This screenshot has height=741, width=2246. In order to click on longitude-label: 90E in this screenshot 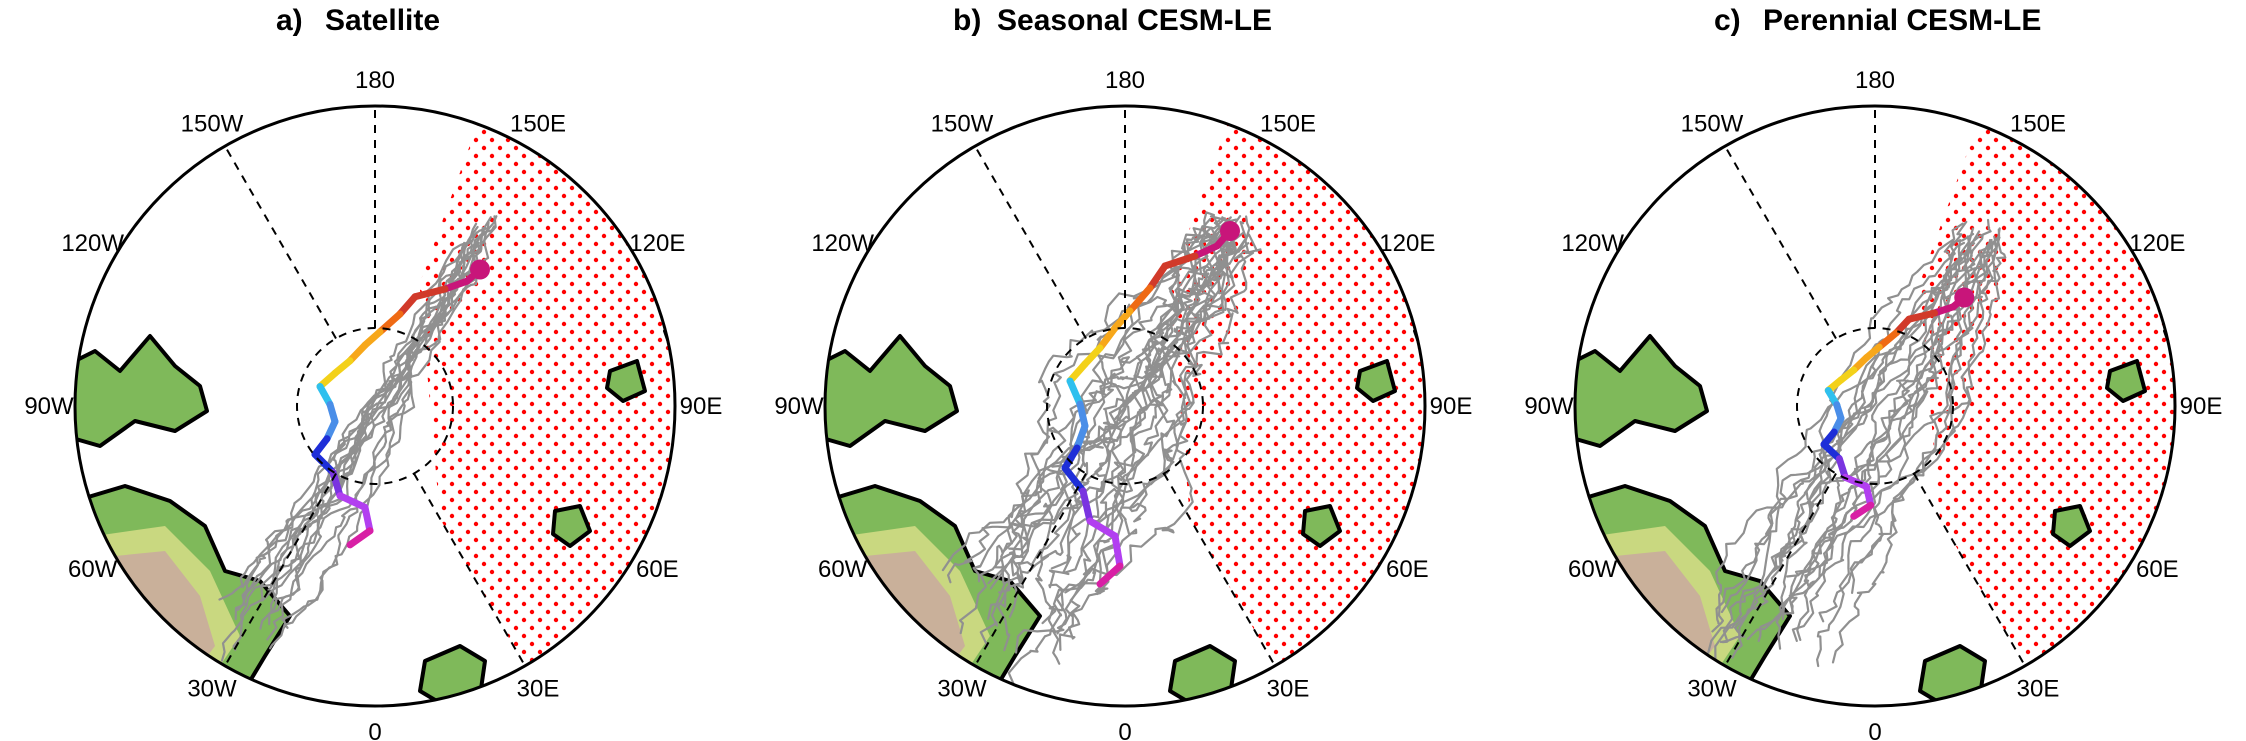, I will do `click(1451, 406)`.